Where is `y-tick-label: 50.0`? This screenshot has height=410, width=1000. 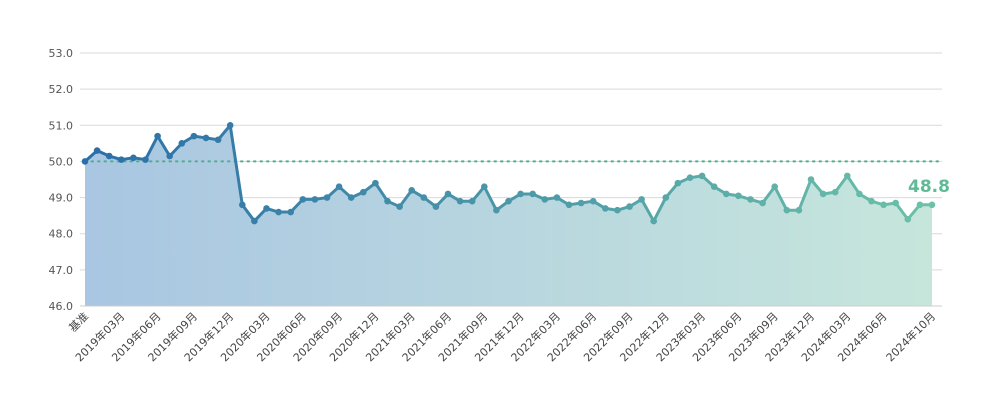
y-tick-label: 50.0 is located at coordinates (61, 161).